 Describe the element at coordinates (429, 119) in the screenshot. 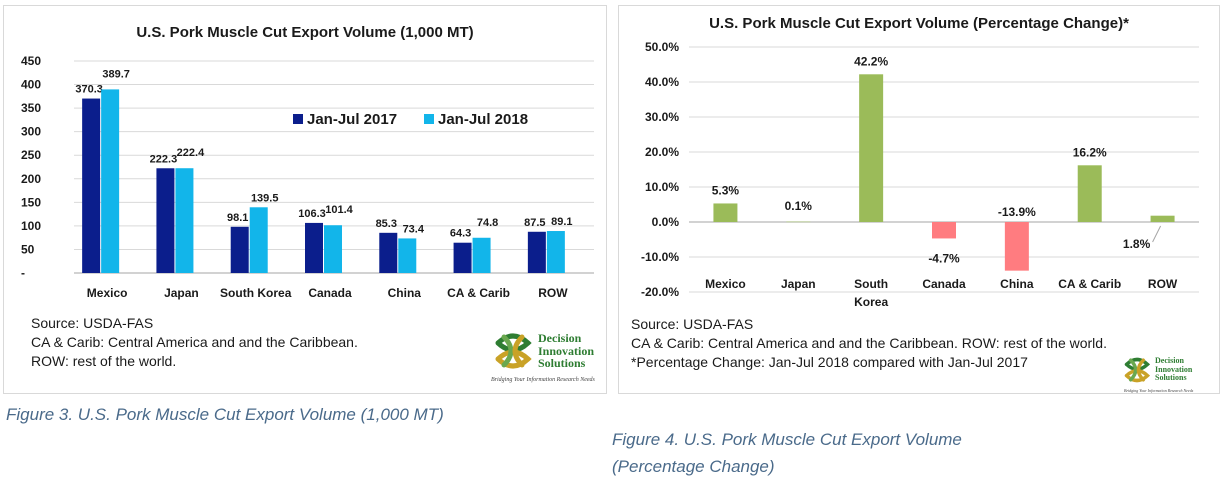

I see `legend-swatch` at that location.